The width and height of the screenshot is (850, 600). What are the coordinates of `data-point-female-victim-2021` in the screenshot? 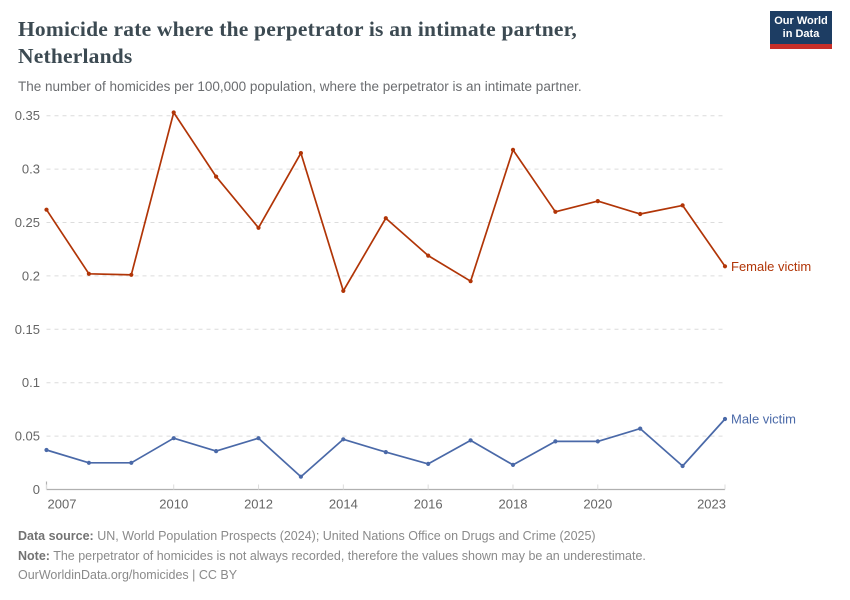 It's located at (640, 214).